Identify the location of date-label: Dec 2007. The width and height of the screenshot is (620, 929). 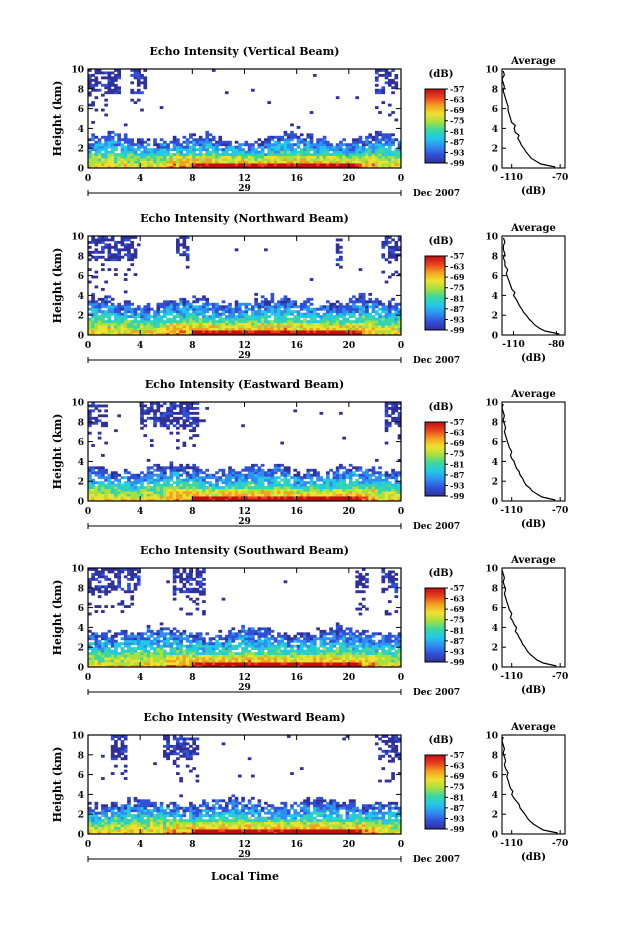
(436, 361).